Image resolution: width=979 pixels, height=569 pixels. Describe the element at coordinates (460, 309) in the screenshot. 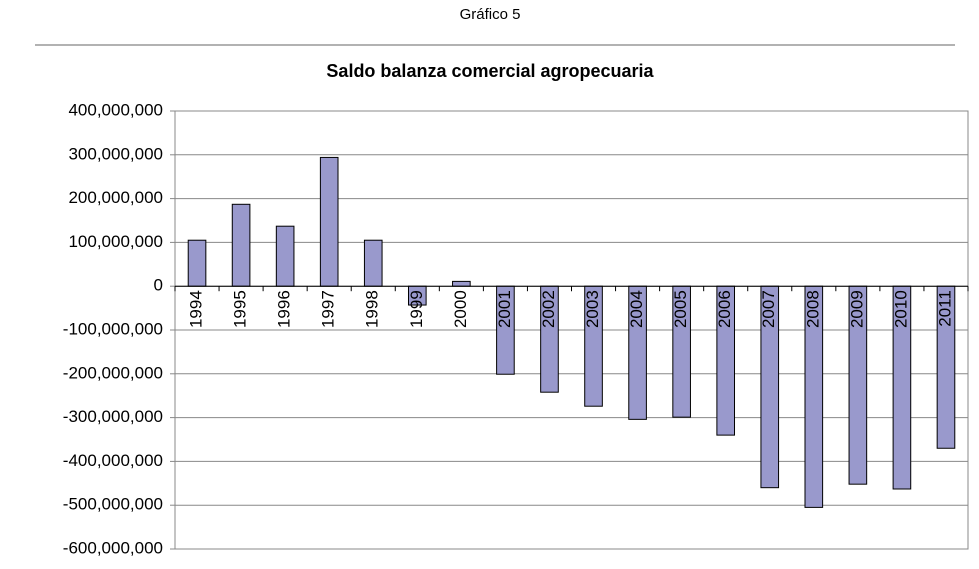

I see `x-tick-label: 2000` at that location.